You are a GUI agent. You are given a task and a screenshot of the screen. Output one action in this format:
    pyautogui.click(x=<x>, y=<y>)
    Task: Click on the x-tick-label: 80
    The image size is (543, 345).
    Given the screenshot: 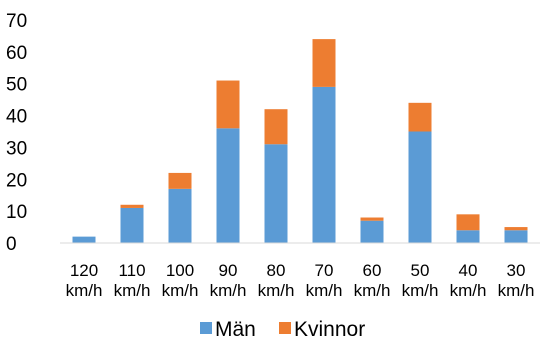 What is the action you would take?
    pyautogui.click(x=276, y=270)
    